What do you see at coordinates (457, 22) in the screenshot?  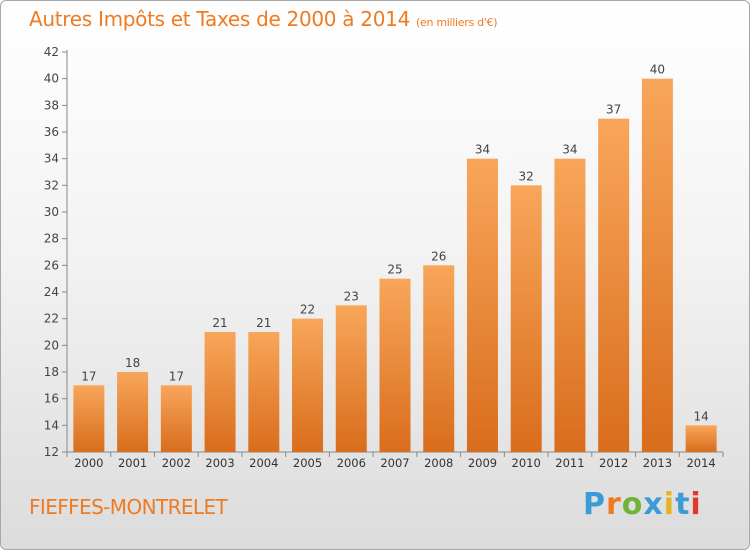 I see `unit-label: (en milliers d'€)` at bounding box center [457, 22].